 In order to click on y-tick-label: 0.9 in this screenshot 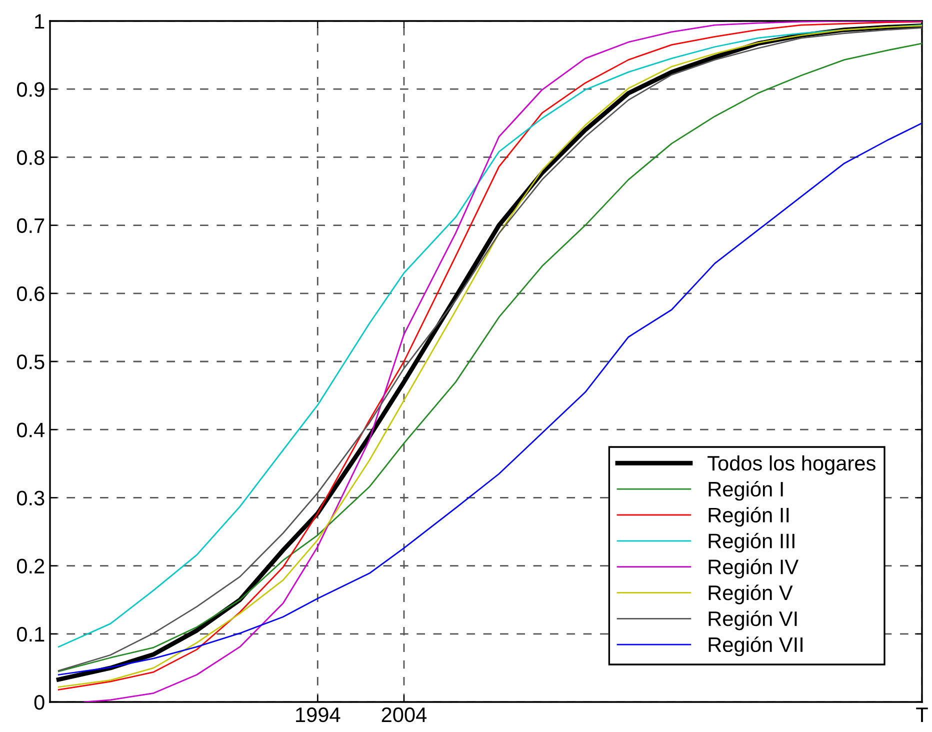, I will do `click(30, 89)`.